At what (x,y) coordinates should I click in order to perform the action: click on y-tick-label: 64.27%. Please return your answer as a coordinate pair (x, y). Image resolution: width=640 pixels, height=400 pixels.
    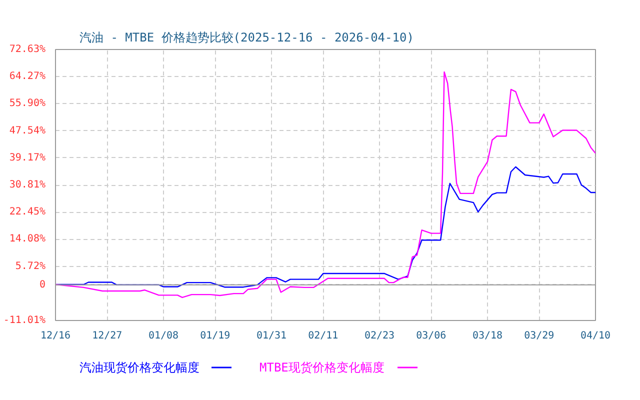
    Looking at the image, I should click on (27, 76).